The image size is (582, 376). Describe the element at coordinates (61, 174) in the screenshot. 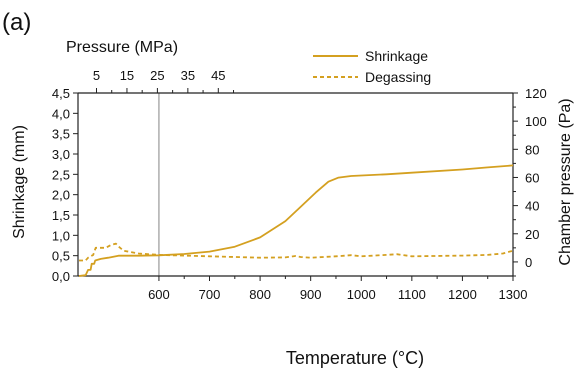

I see `y-tick-label: 2,5` at that location.